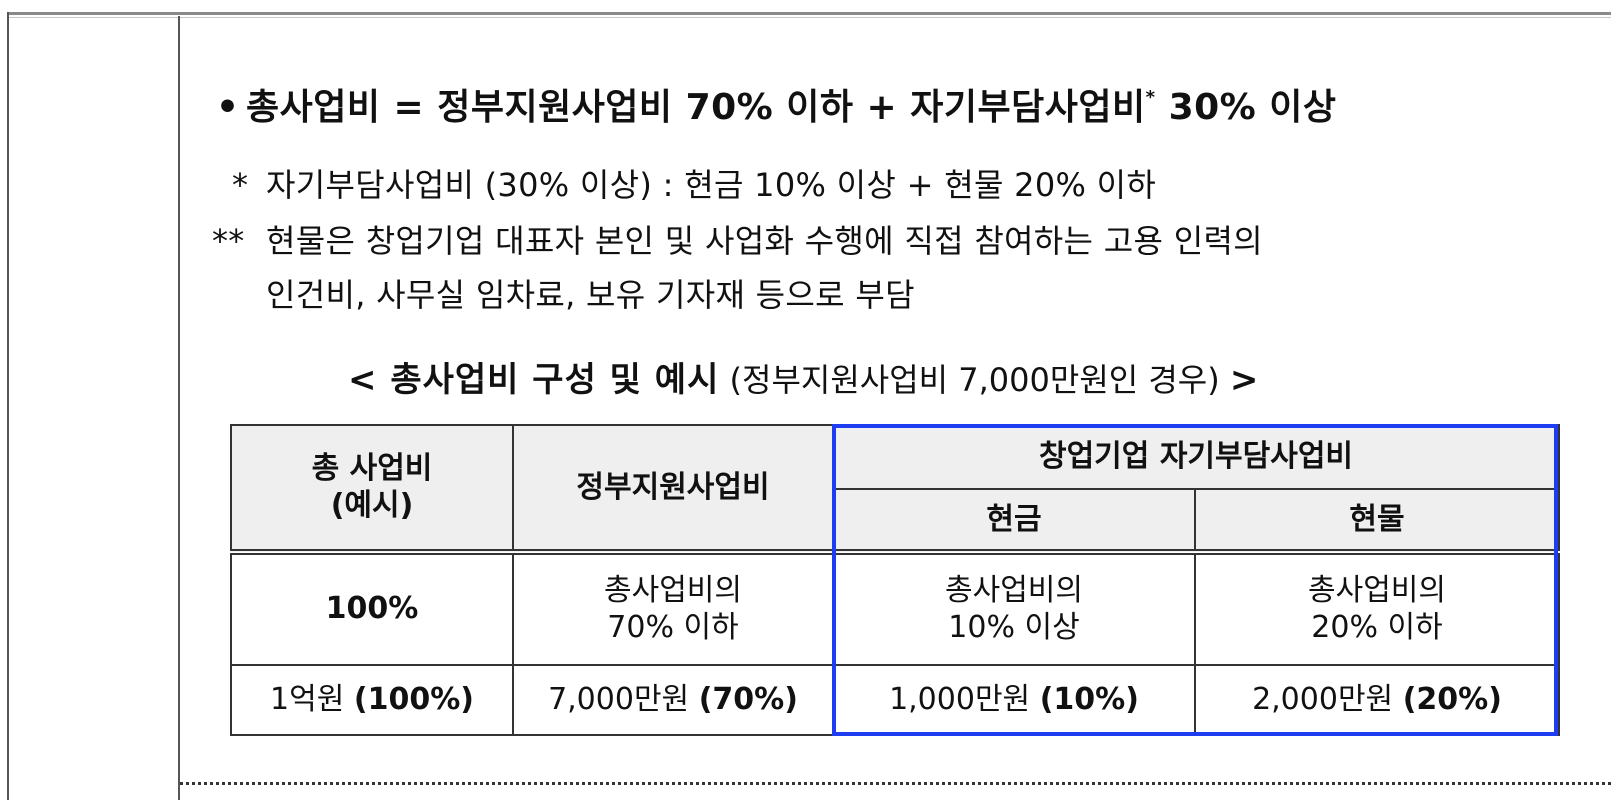  I want to click on note-2-text-cont: 인건비, 사무실 임차료, 보유 기자재 등으로 부담, so click(590, 295).